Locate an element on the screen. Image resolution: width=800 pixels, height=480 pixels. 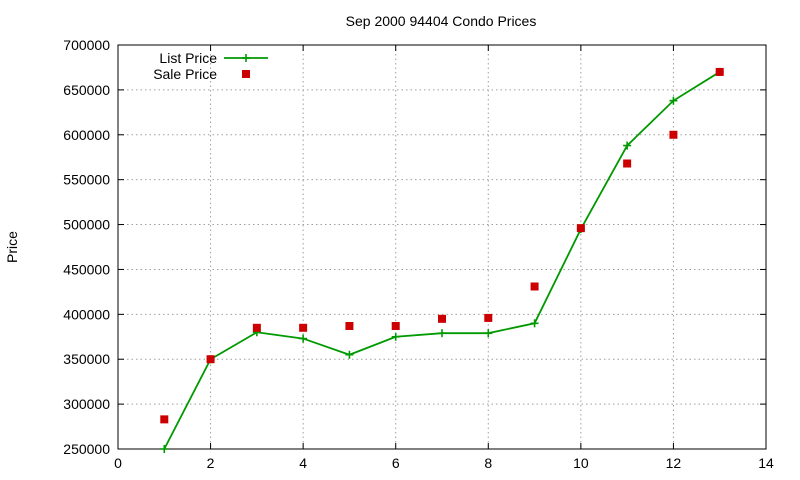
y-tick-label: 650000 is located at coordinates (86, 90).